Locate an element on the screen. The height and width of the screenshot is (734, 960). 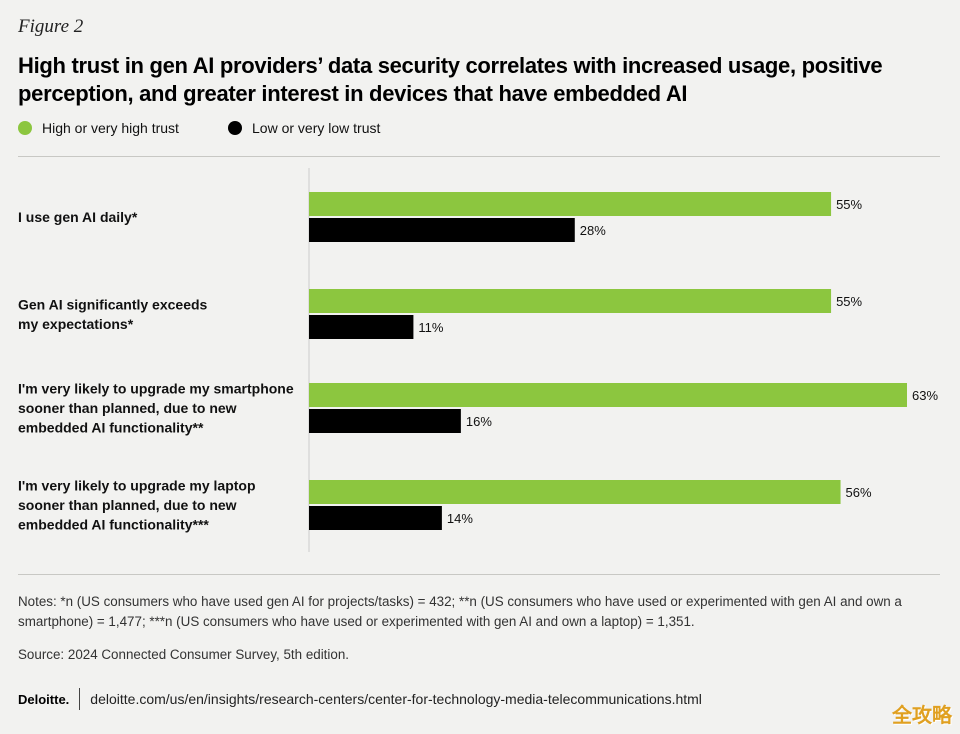
value-label-low-trust: 11% is located at coordinates (430, 327).